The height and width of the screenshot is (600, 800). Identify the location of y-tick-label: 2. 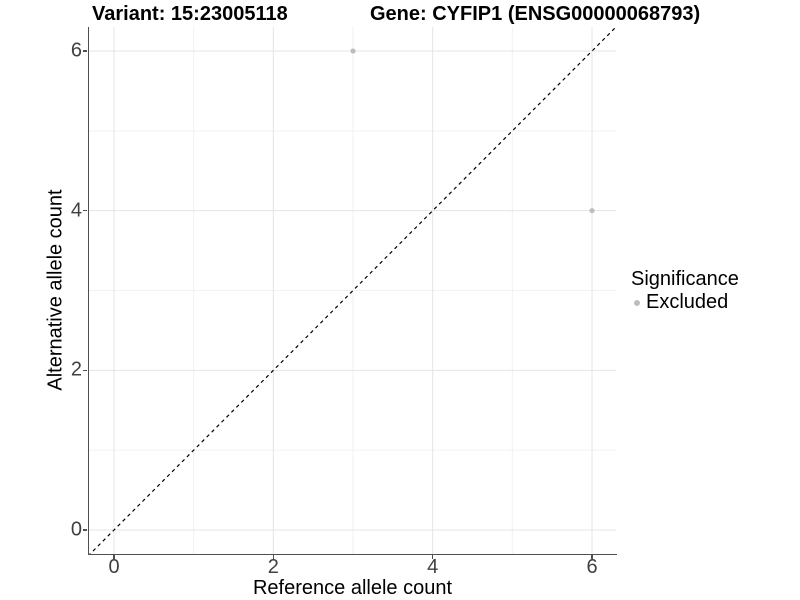
(76, 369).